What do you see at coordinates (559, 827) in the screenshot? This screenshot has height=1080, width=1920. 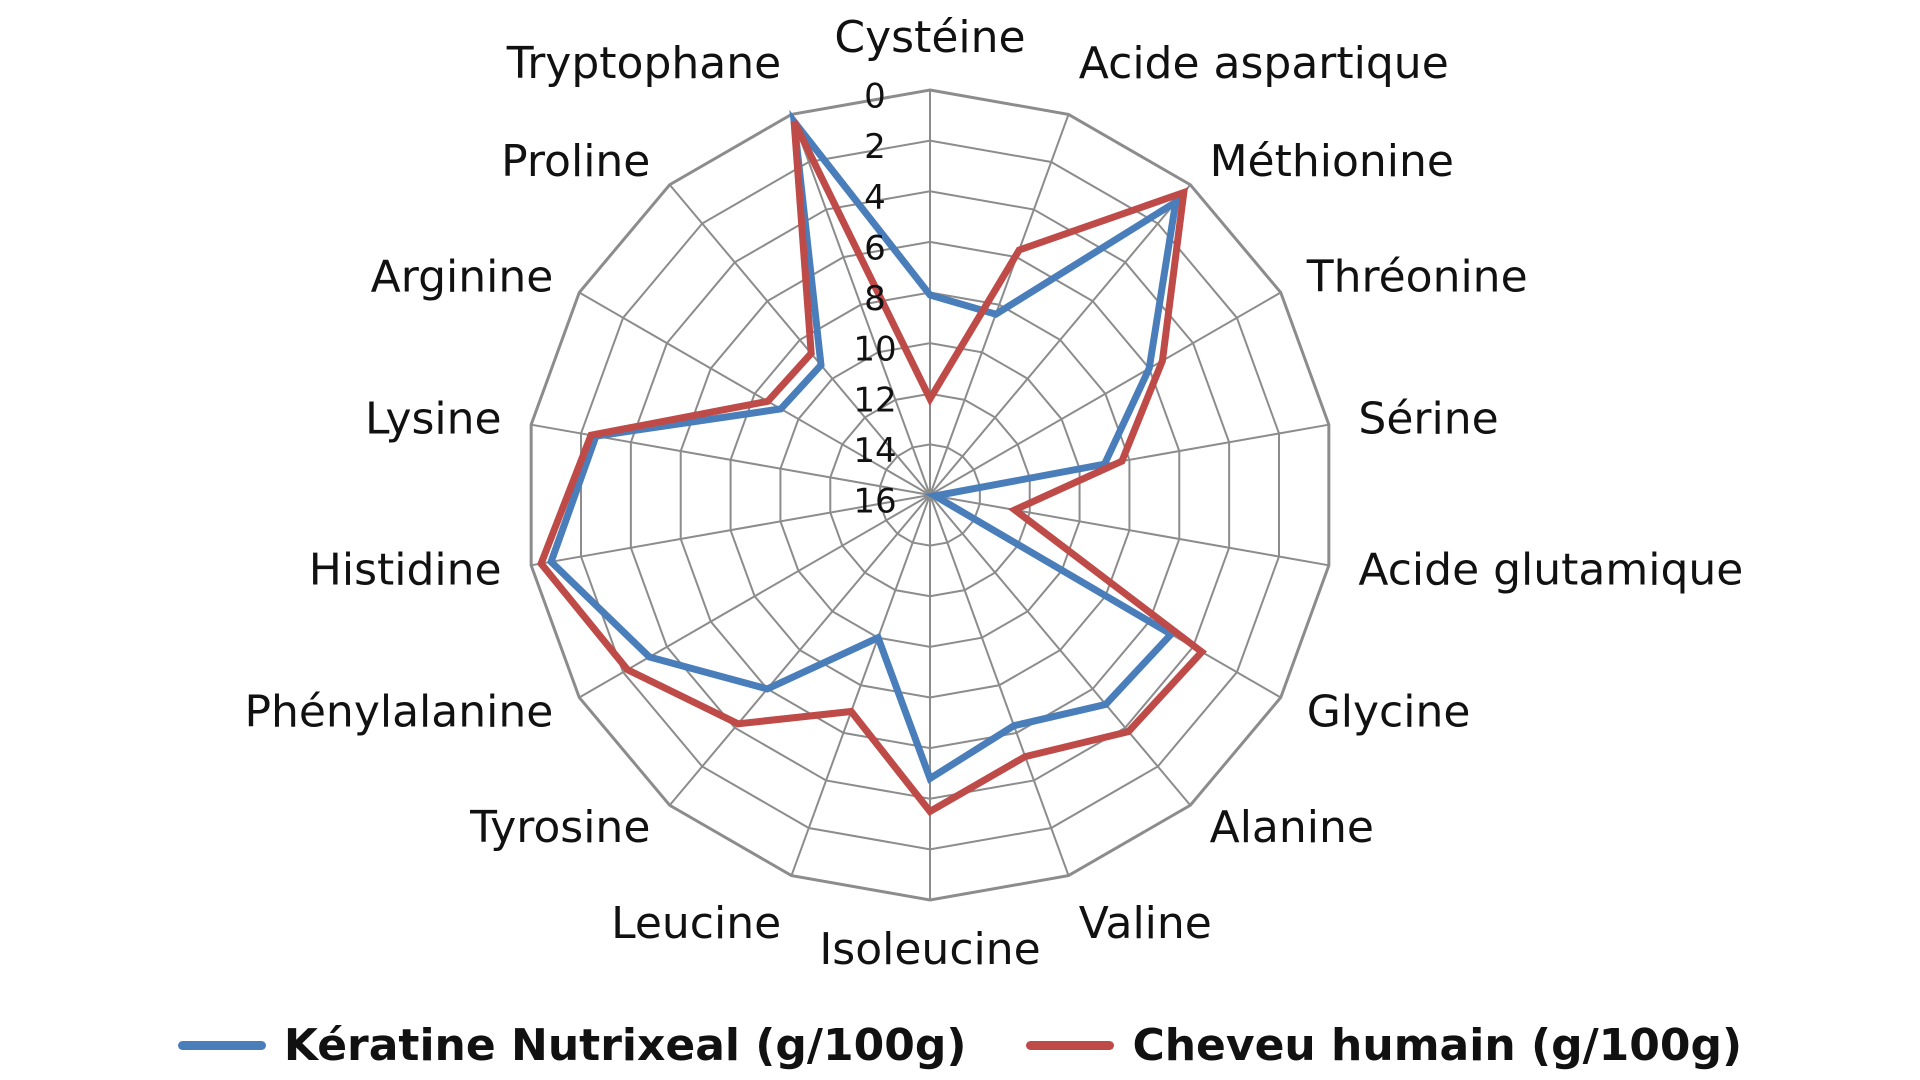 I see `category-label: Tyrosine` at bounding box center [559, 827].